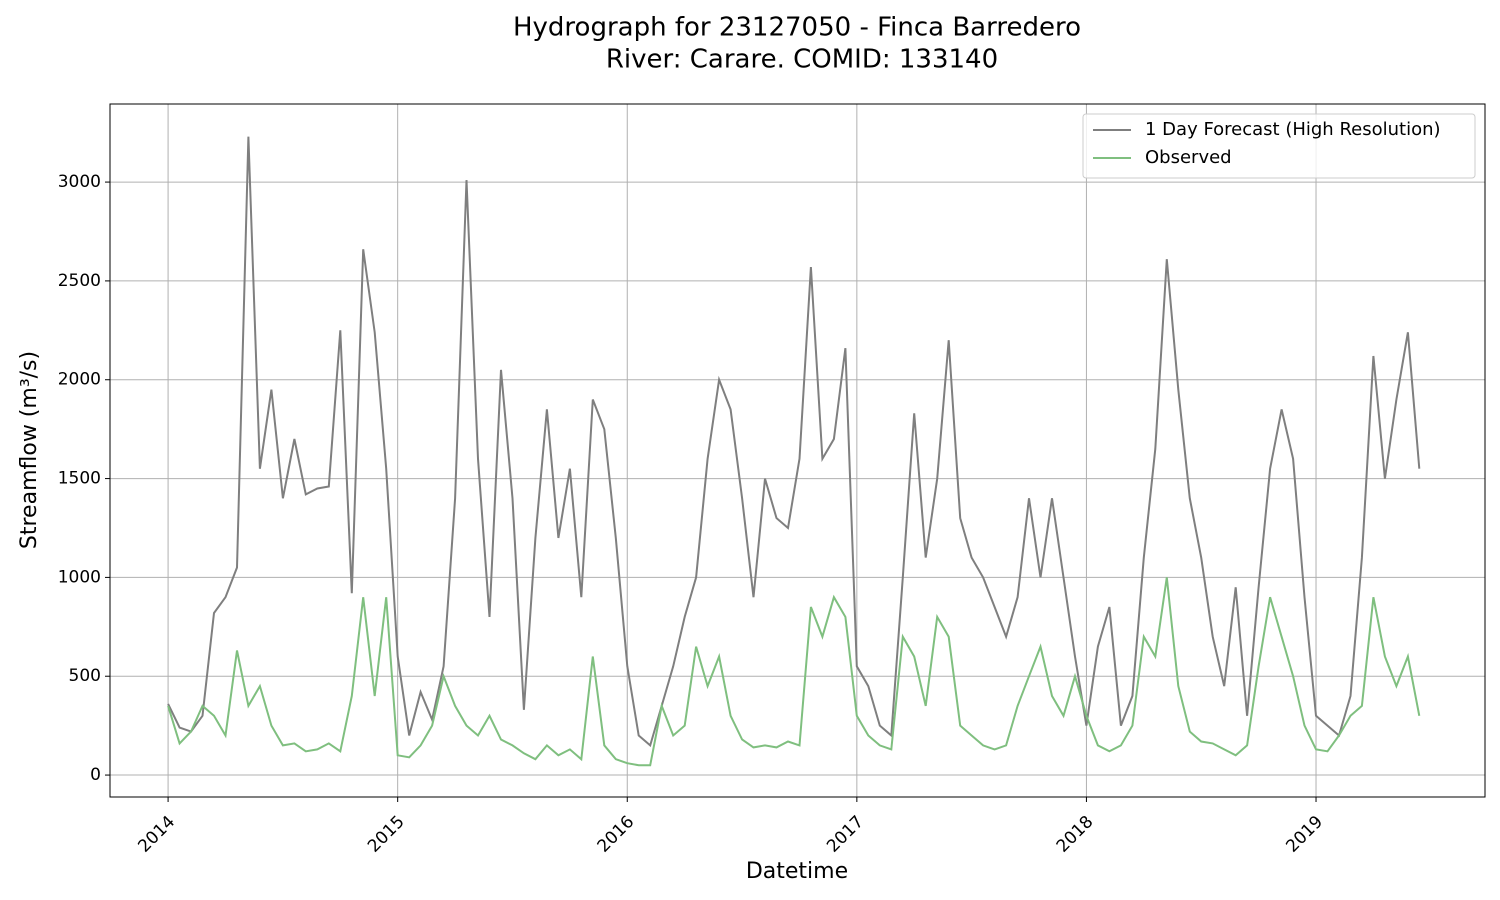 The height and width of the screenshot is (900, 1500). I want to click on legend: 1 Day Forecast (High Resolution) Observed, so click(1279, 146).